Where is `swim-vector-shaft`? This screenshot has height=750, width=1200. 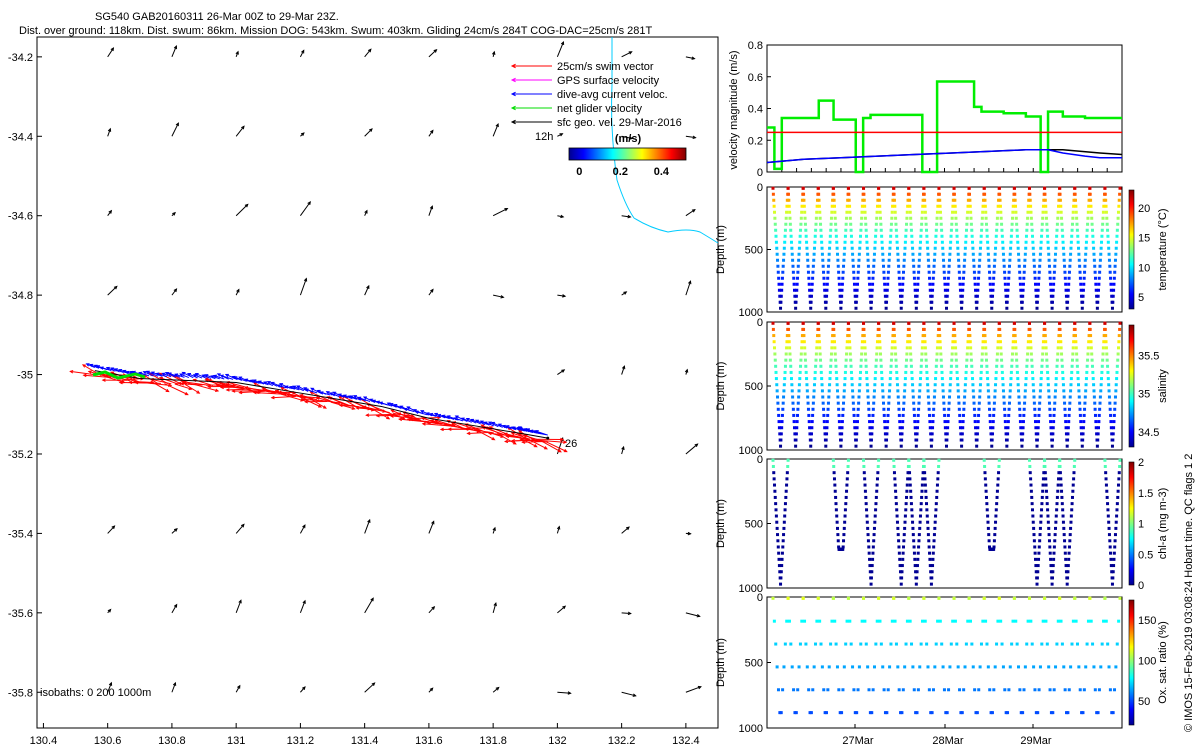
swim-vector-shaft is located at coordinates (183, 386).